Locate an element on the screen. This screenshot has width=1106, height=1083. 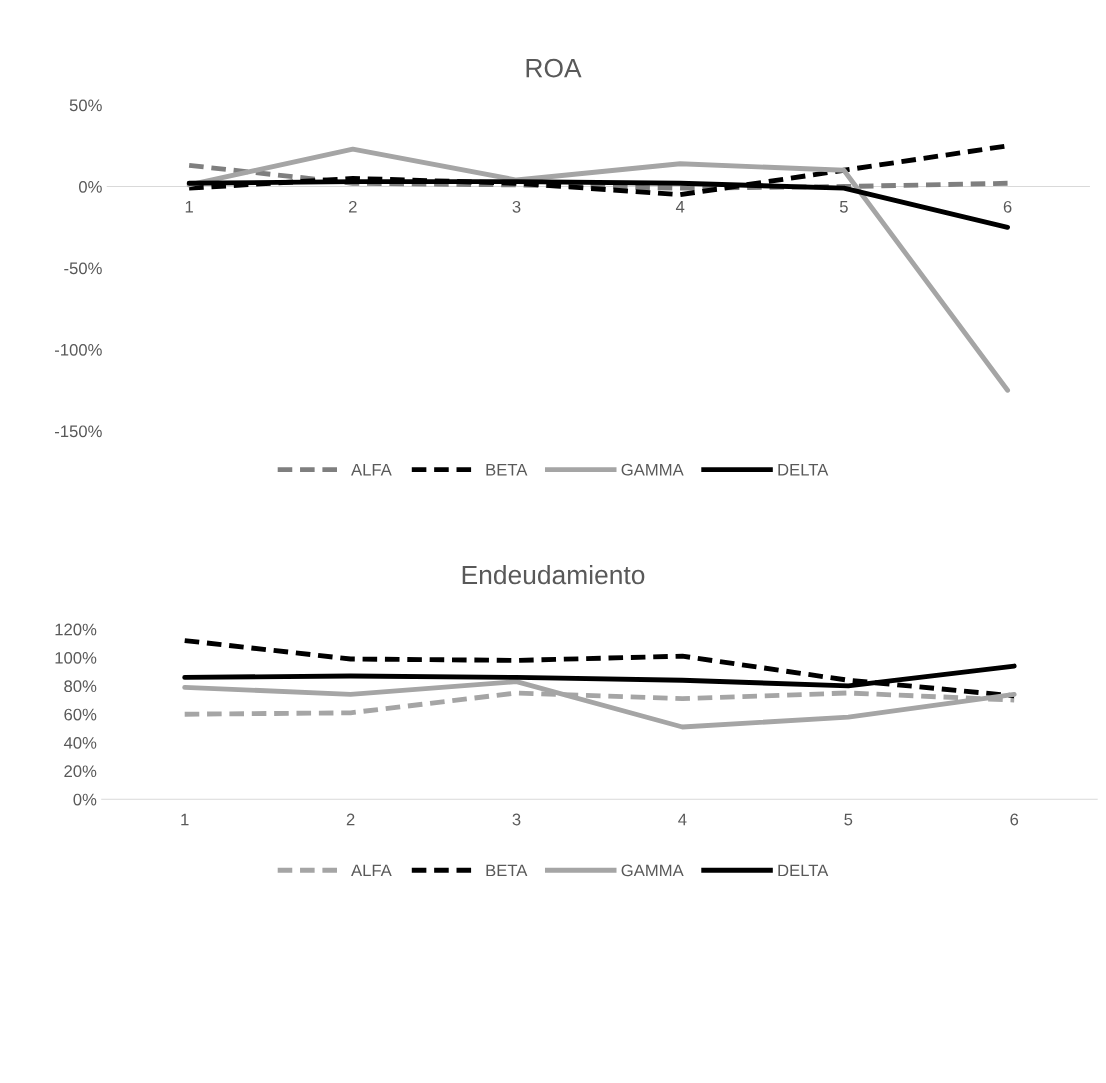
y-tick-label: -150% is located at coordinates (78, 431).